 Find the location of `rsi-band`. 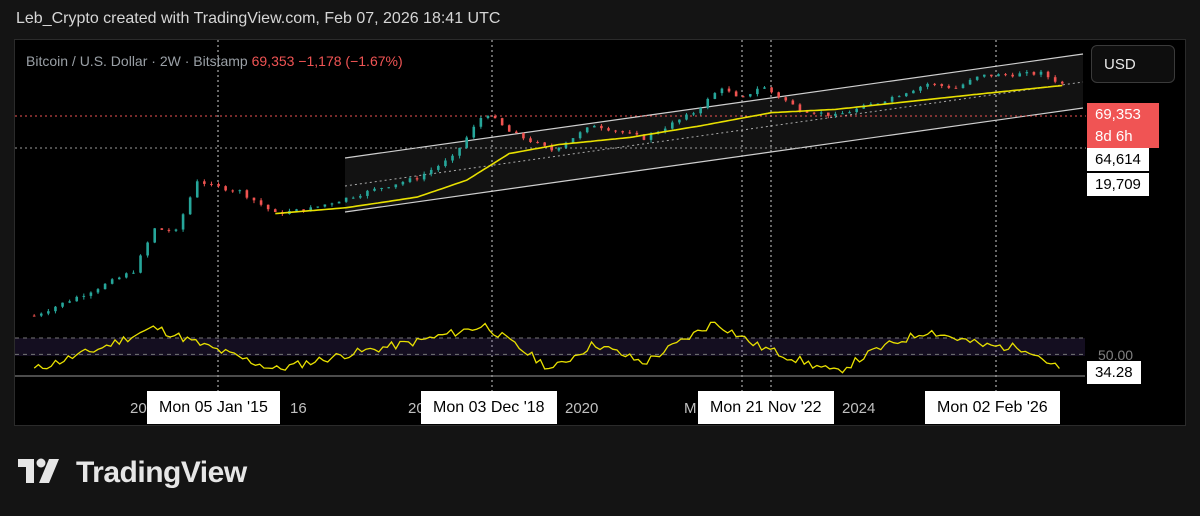

rsi-band is located at coordinates (550, 347).